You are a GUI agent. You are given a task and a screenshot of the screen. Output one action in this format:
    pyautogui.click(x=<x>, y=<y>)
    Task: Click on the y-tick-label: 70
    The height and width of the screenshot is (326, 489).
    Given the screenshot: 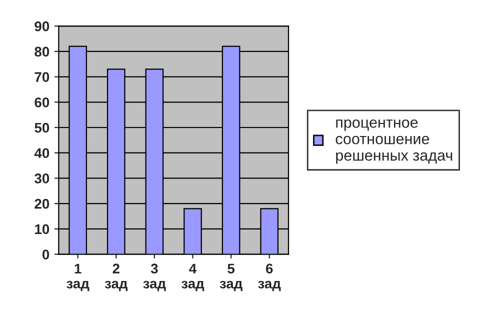 What is the action you would take?
    pyautogui.click(x=42, y=77)
    